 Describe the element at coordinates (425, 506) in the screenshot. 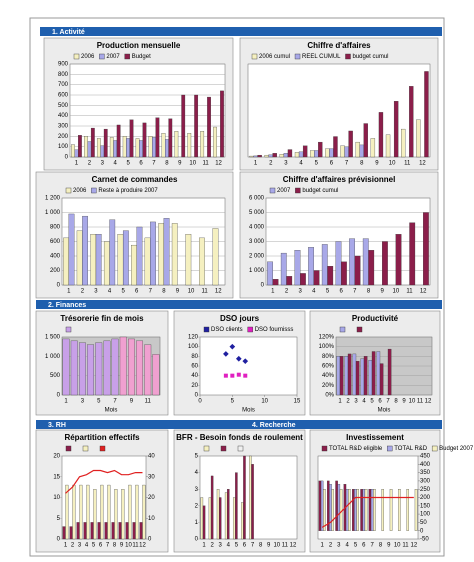

I see `y2-tick-label: 150` at that location.